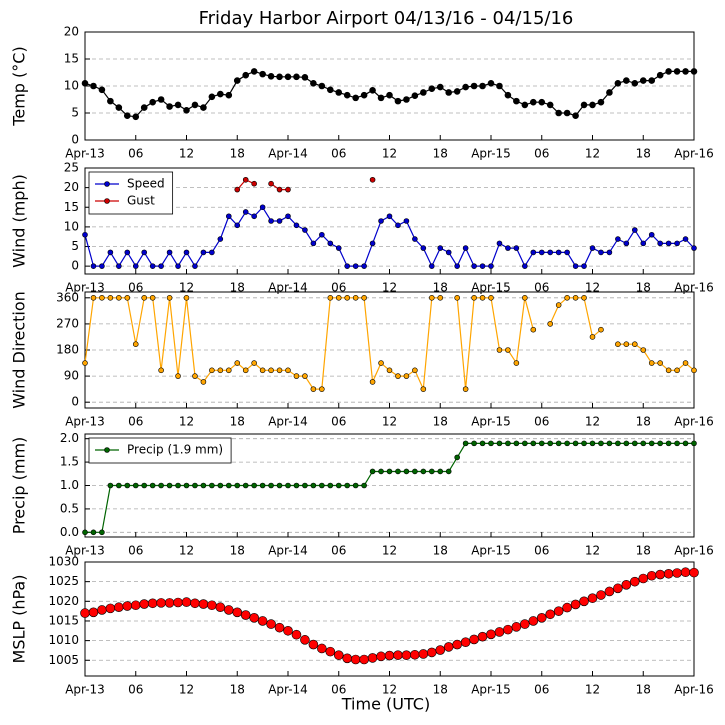 This screenshot has width=725, height=725. What do you see at coordinates (63, 601) in the screenshot?
I see `y-tick-label: 1020` at bounding box center [63, 601].